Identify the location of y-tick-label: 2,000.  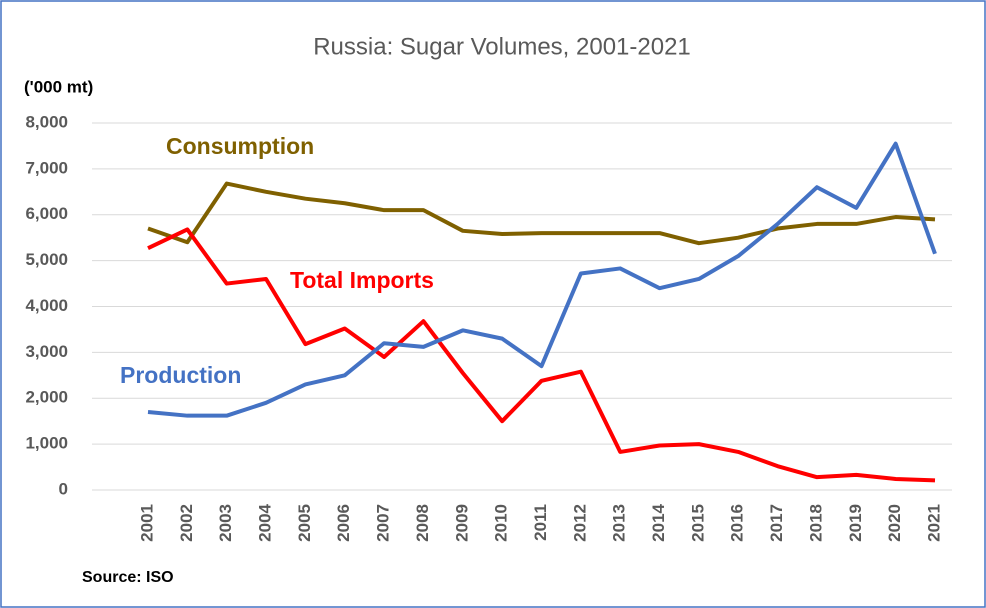
(46, 397).